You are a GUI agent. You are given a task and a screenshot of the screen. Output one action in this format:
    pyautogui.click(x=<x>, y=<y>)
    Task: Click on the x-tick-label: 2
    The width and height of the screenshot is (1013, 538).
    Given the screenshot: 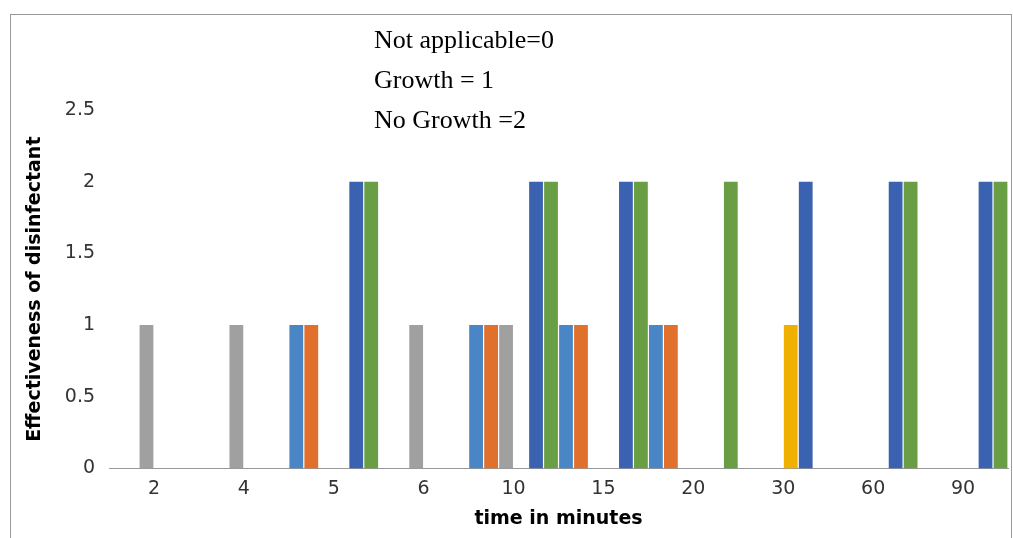 What is the action you would take?
    pyautogui.click(x=154, y=486)
    